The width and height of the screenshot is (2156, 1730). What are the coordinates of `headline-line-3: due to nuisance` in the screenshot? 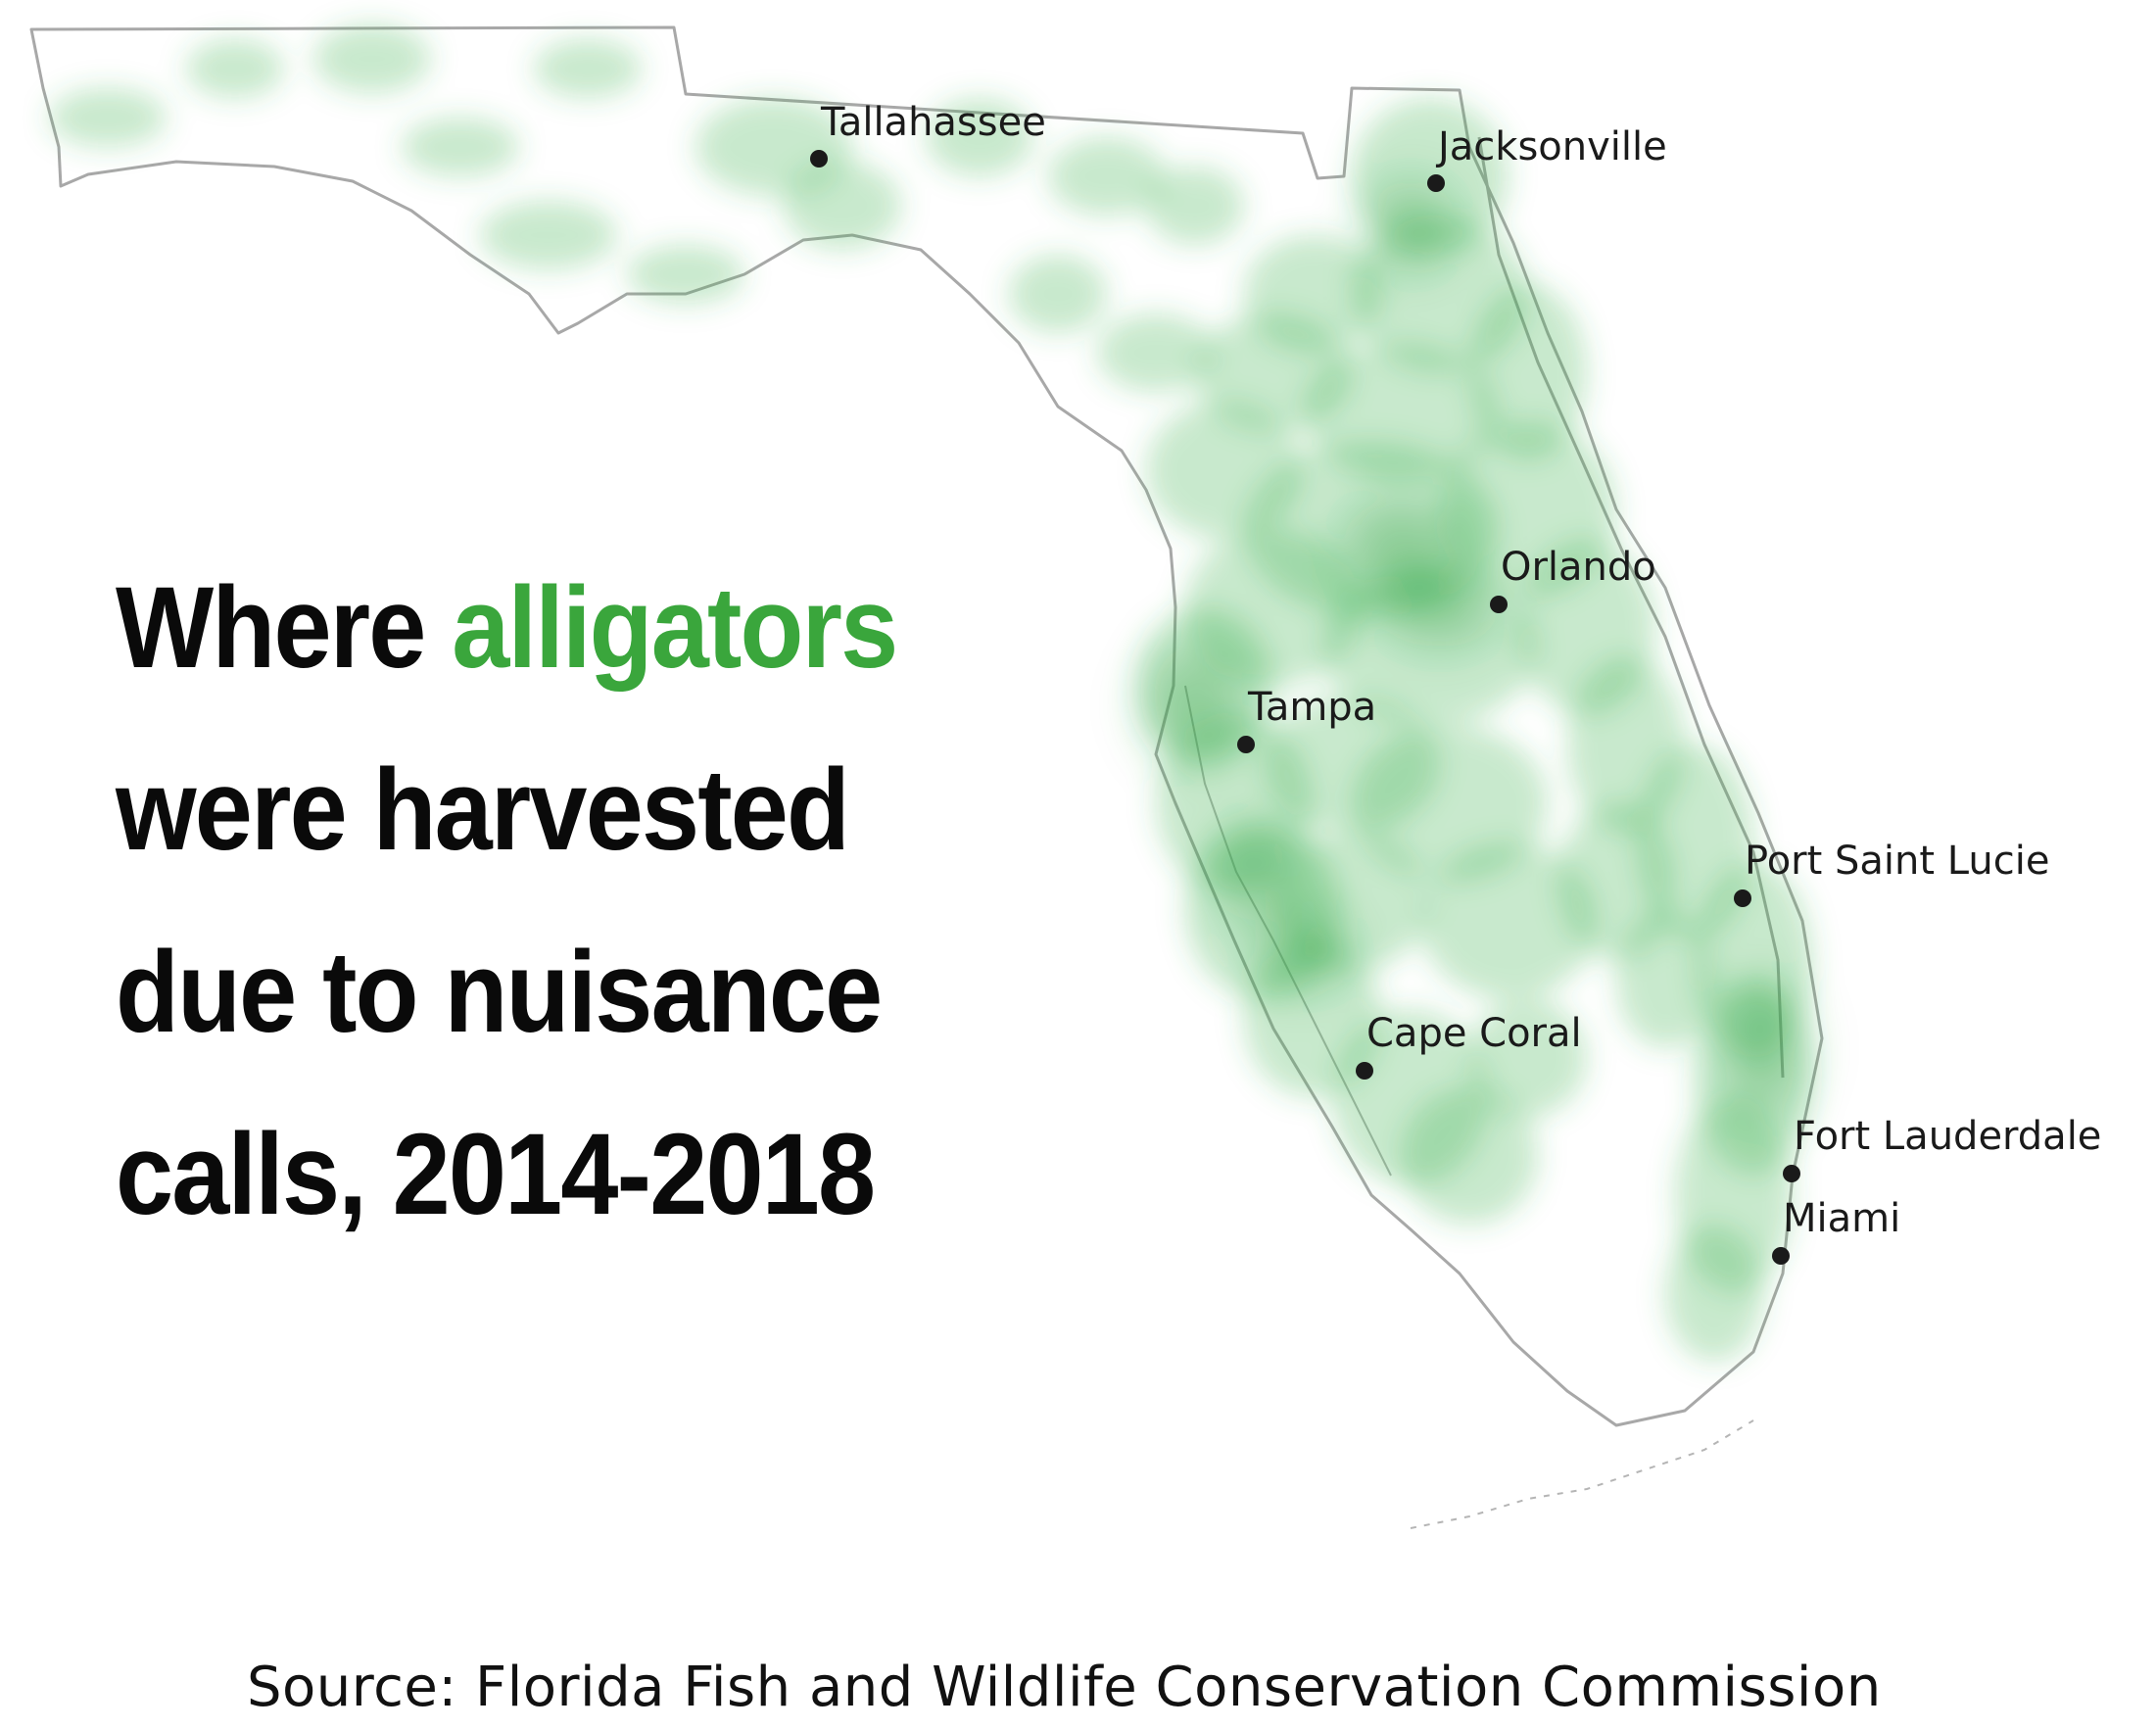 It's located at (499, 992).